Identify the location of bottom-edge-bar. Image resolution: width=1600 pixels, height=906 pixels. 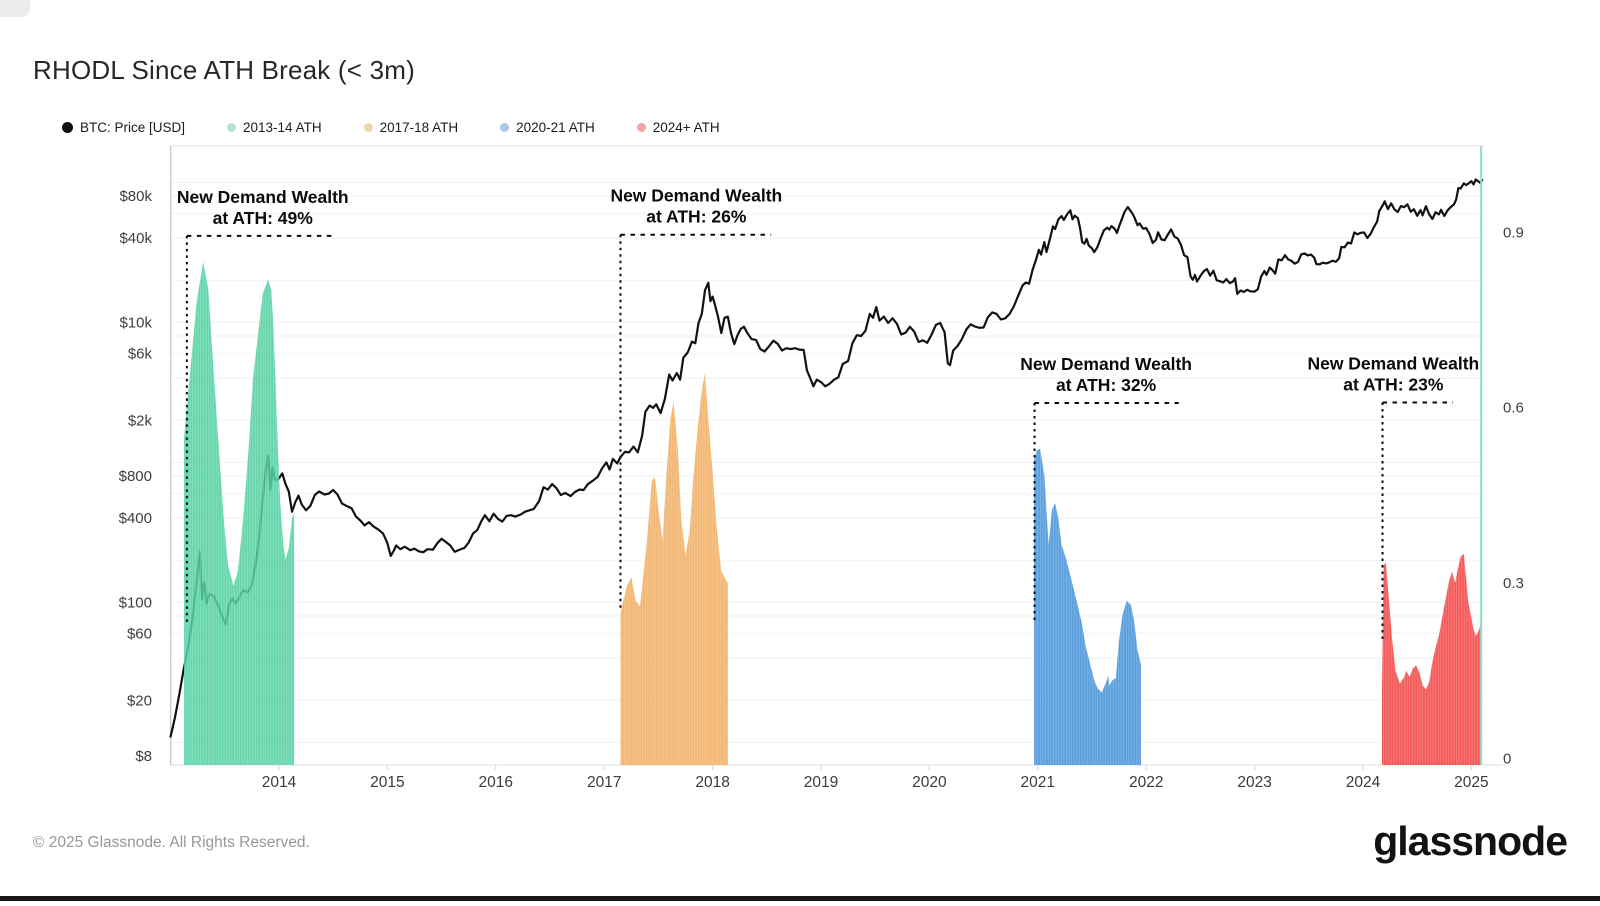
(800, 898).